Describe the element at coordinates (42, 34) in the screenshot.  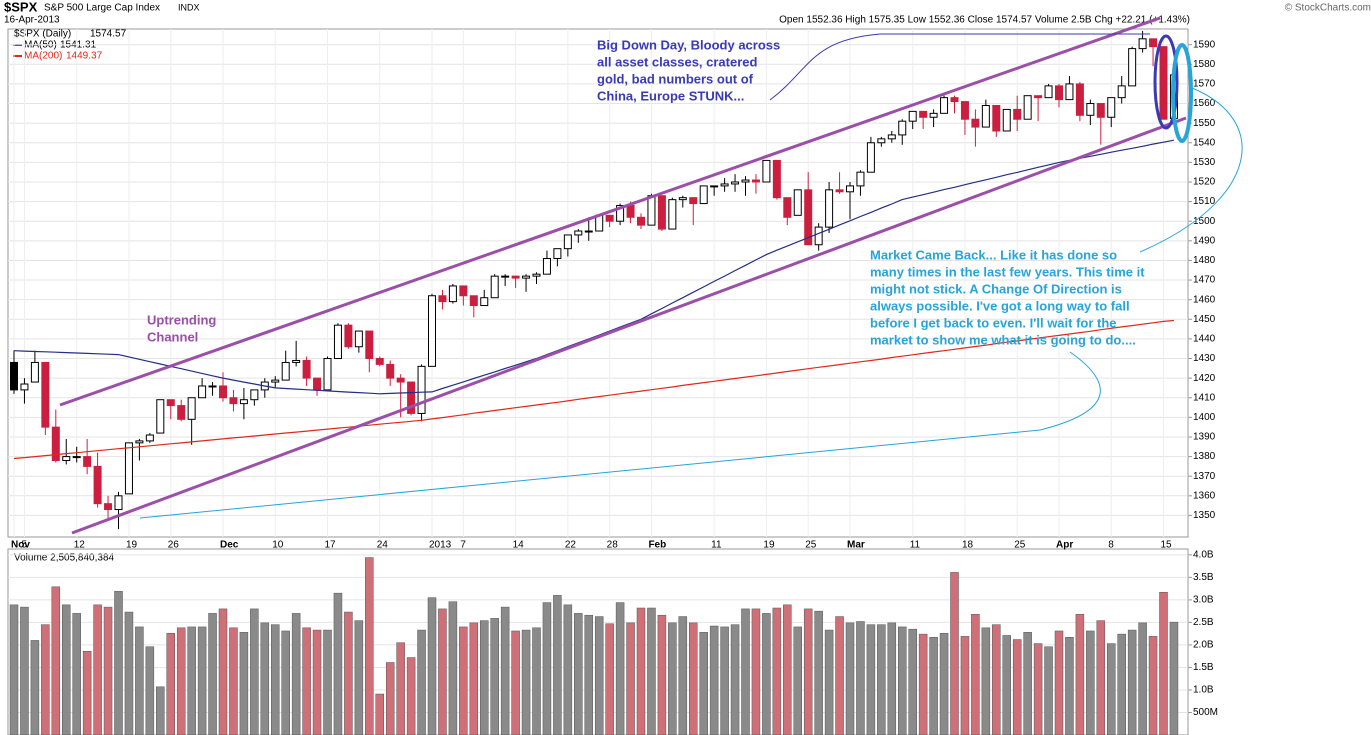
I see `legend-label: $SPX (Daily)` at that location.